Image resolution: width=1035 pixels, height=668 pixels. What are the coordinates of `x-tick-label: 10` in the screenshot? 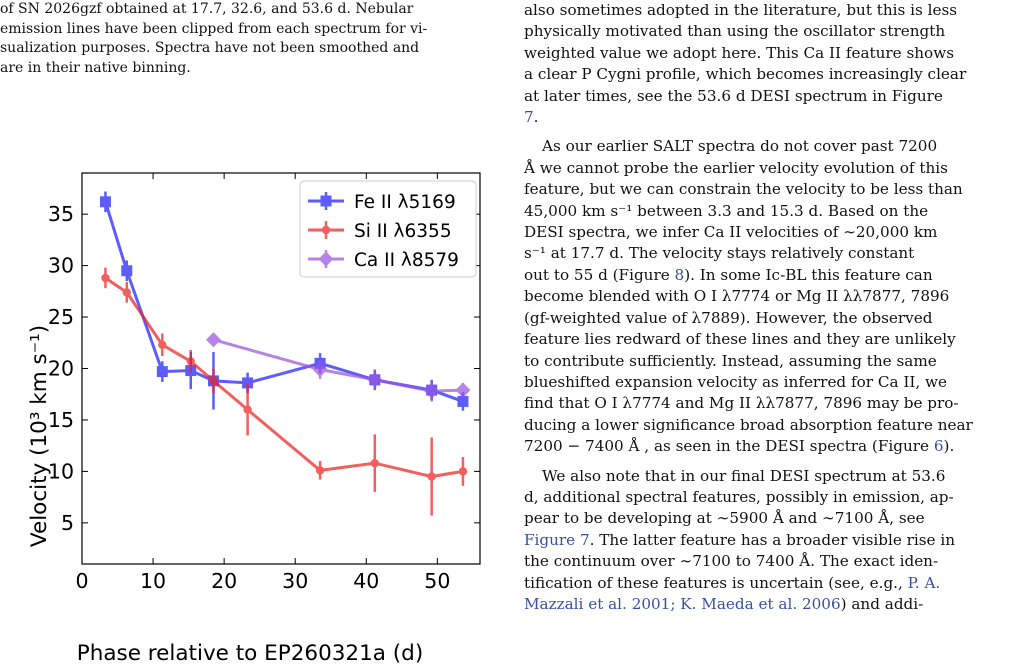 It's located at (153, 581).